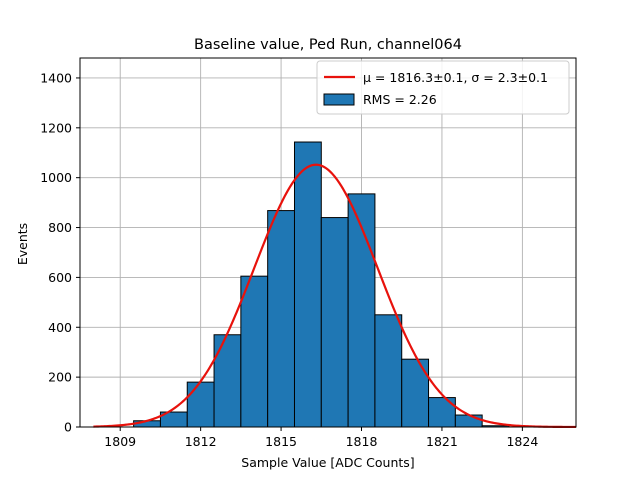 The image size is (640, 480). What do you see at coordinates (60, 277) in the screenshot?
I see `y-tick-label: 600` at bounding box center [60, 277].